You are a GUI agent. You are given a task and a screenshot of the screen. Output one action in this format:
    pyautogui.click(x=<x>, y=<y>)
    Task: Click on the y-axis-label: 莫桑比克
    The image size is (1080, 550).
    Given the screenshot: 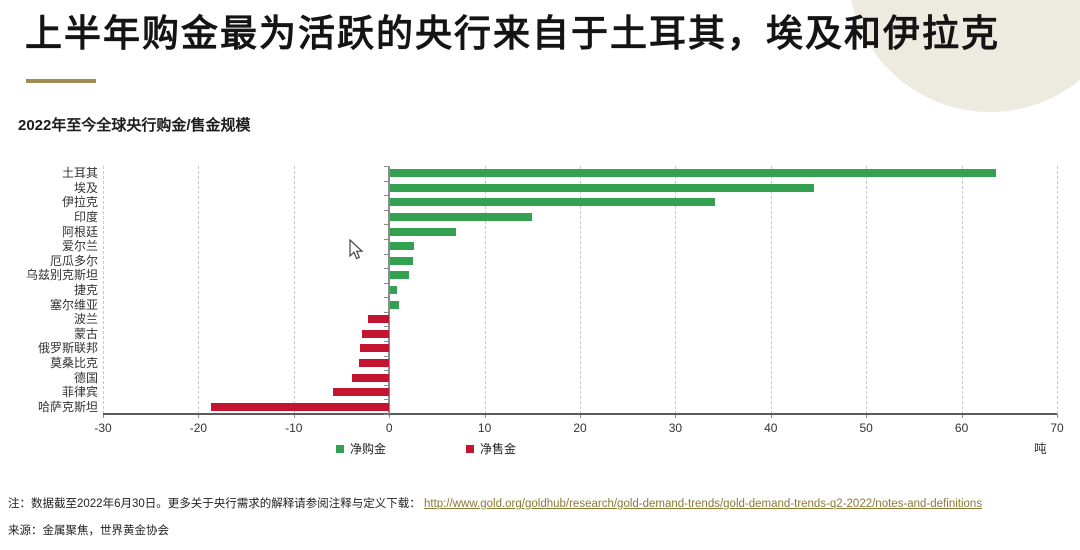 What is the action you would take?
    pyautogui.click(x=73, y=362)
    